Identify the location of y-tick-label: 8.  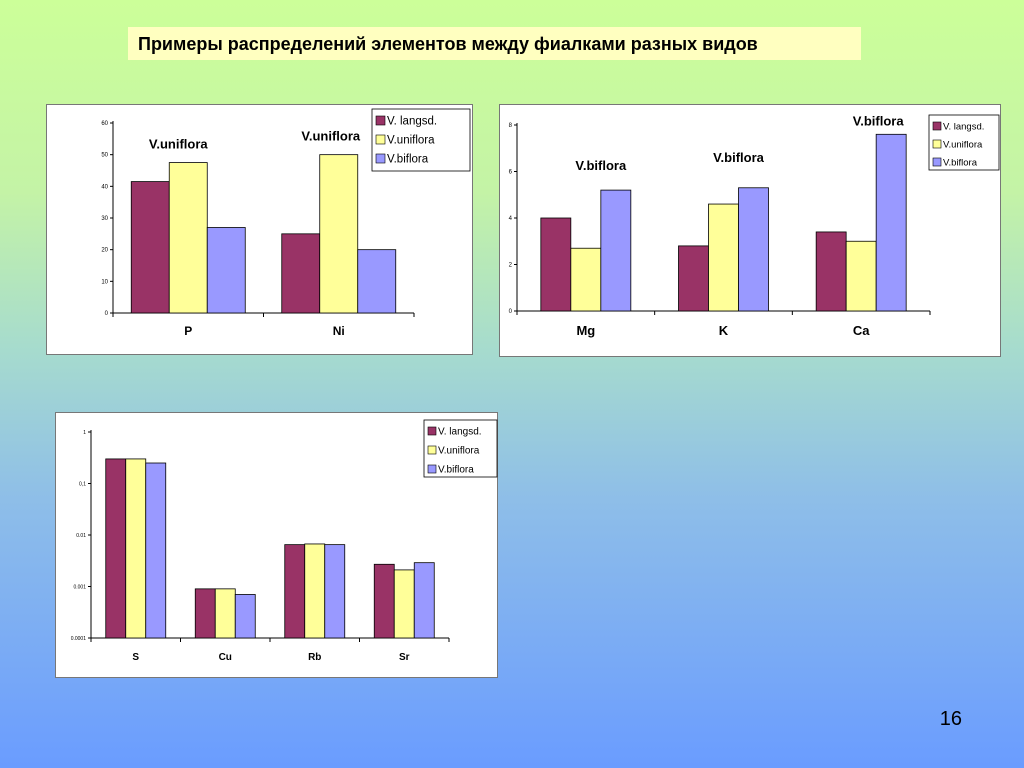
(511, 126).